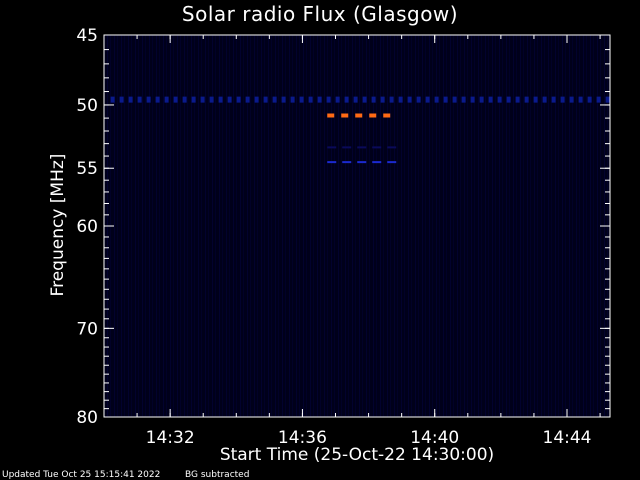  Describe the element at coordinates (87, 106) in the screenshot. I see `y-tick-label: 50` at that location.